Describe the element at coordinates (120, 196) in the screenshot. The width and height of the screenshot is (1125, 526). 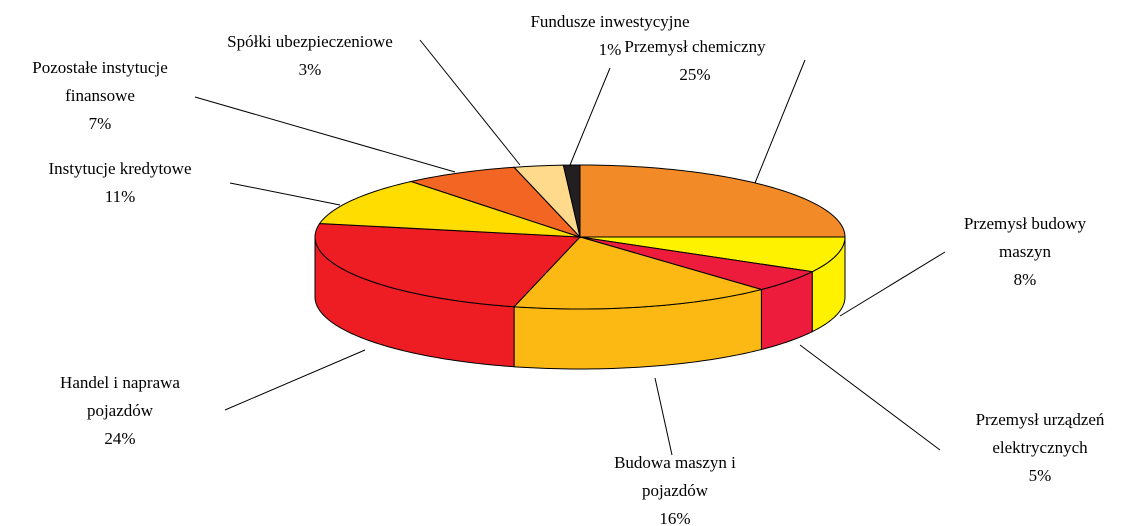
I see `value-label: 11%` at that location.